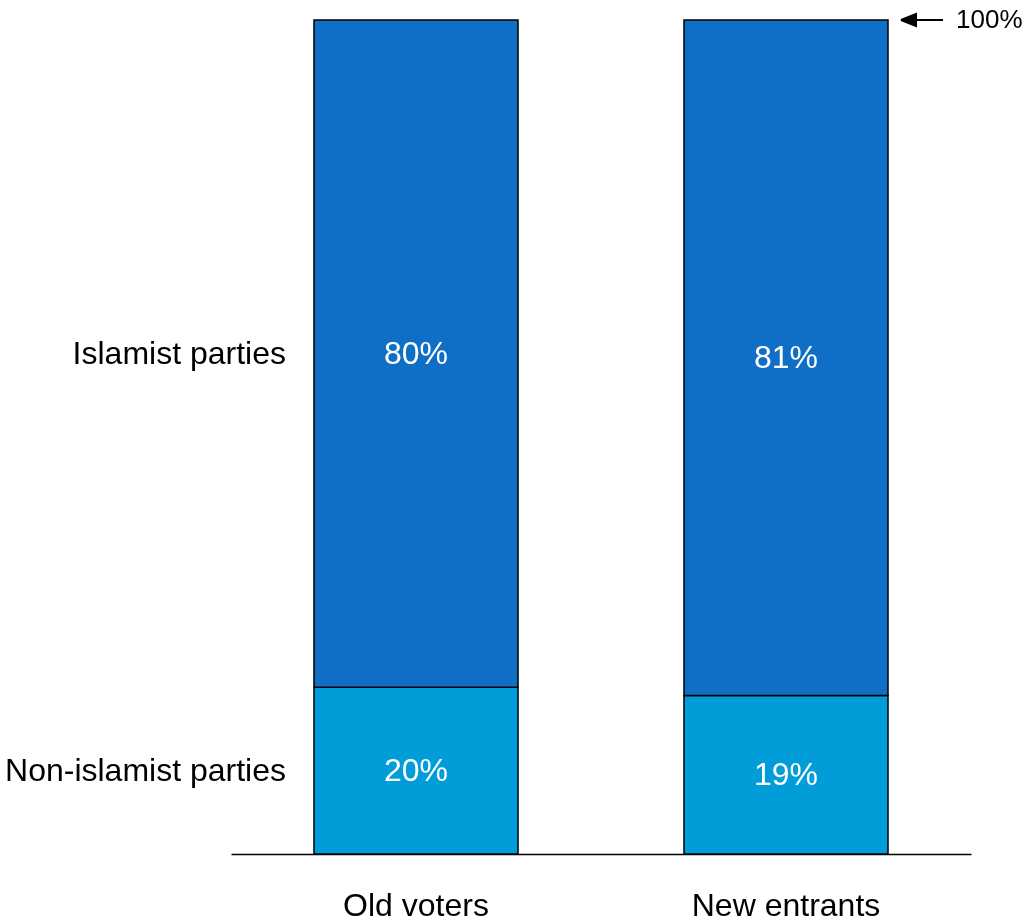  Describe the element at coordinates (416, 769) in the screenshot. I see `data-label: 20%` at that location.